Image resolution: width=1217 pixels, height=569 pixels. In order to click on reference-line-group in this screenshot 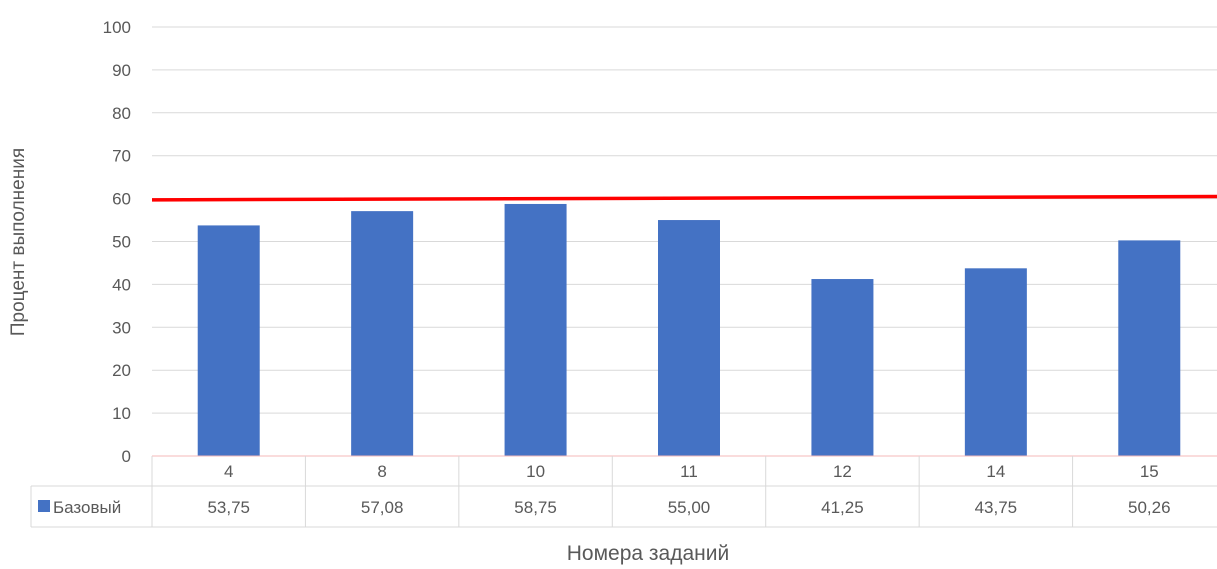, I will do `click(684, 198)`.